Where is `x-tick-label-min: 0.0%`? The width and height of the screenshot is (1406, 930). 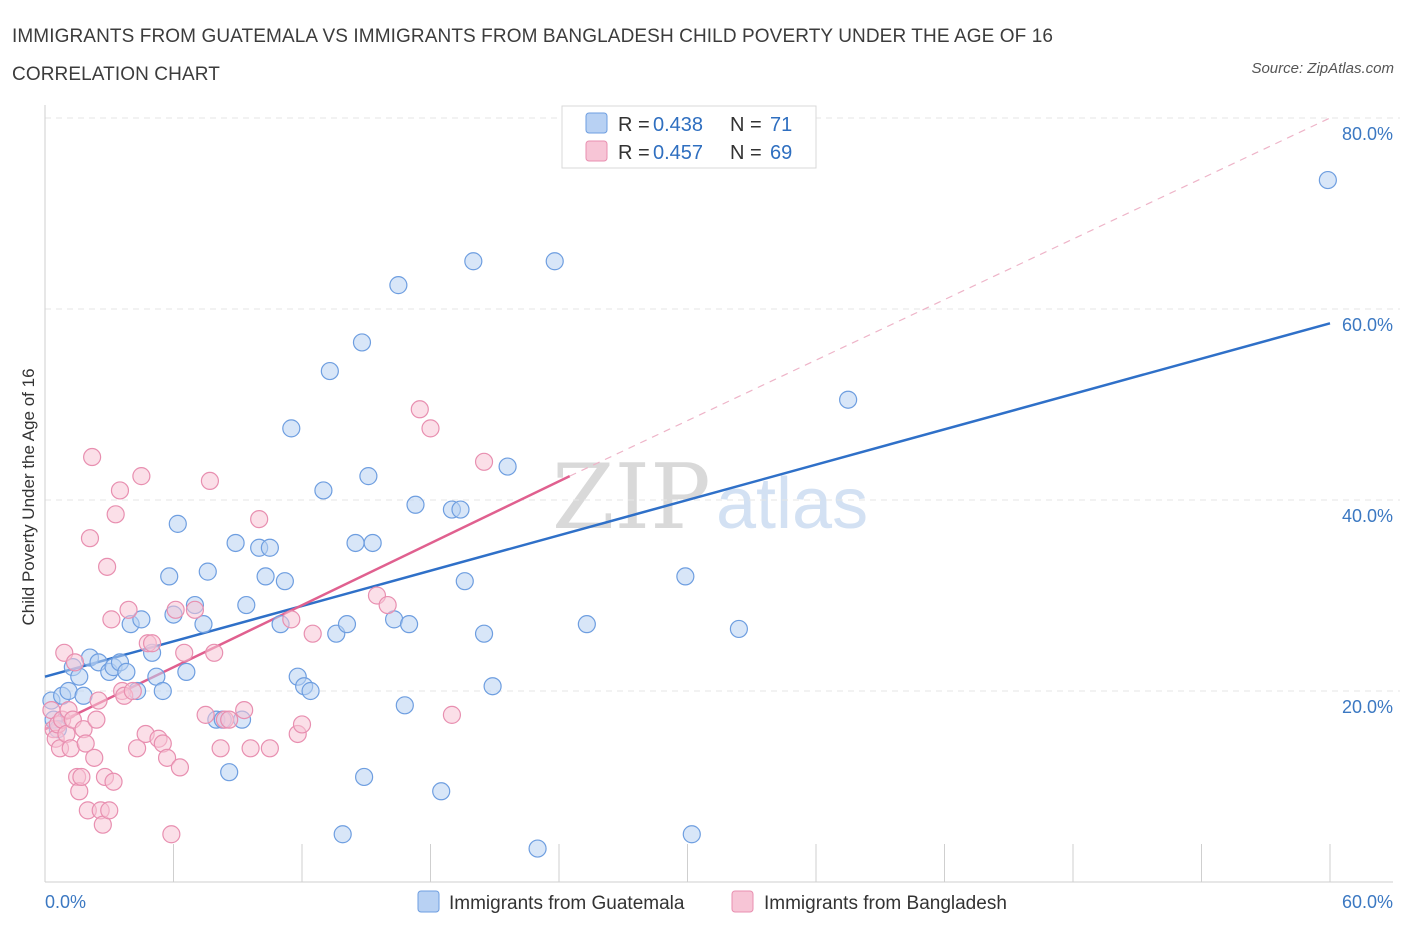
x-tick-label-min: 0.0% is located at coordinates (65, 902).